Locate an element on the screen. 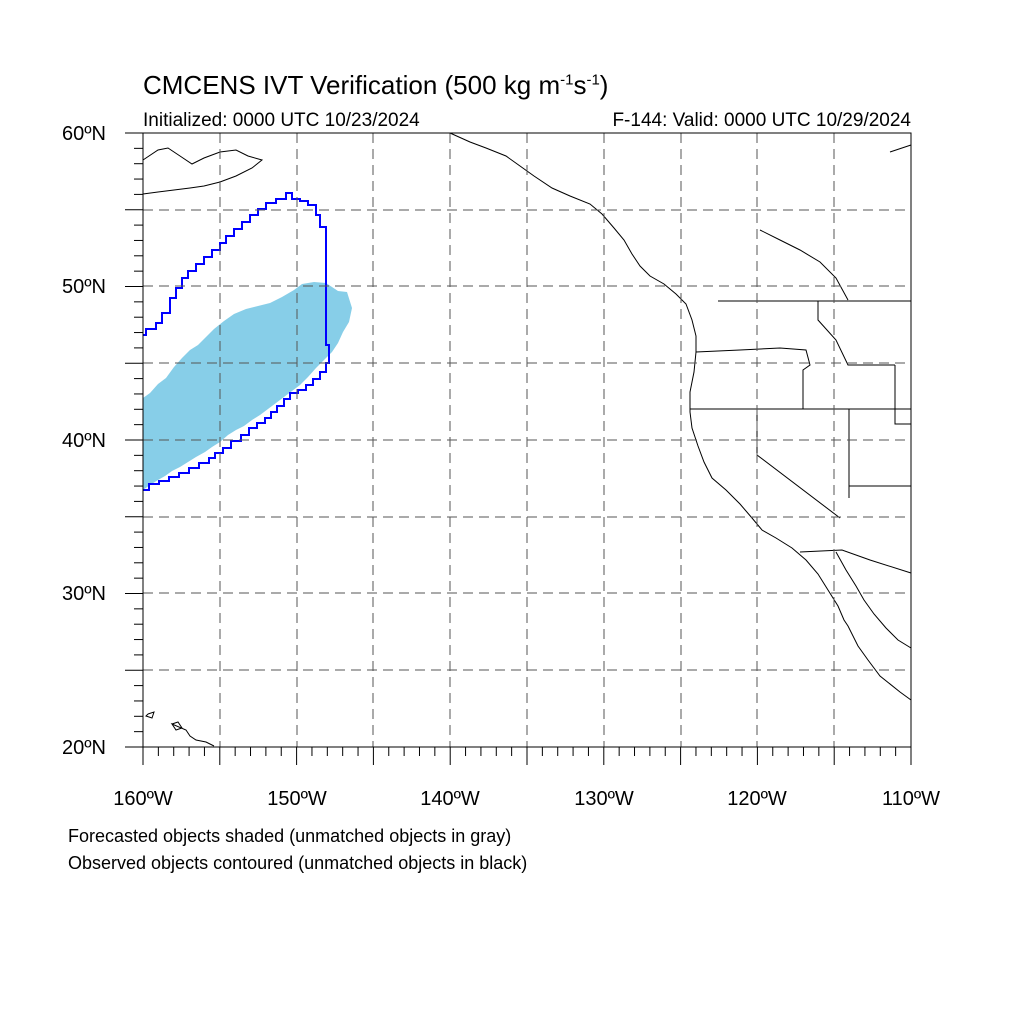 The image size is (1024, 1024). border-id-mt is located at coordinates (856, 333).